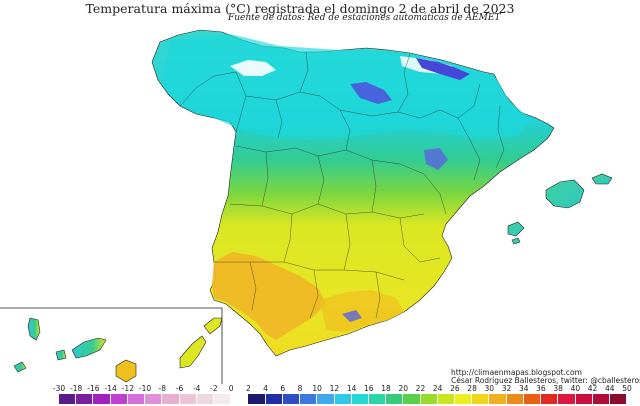 The height and width of the screenshot is (406, 640). What do you see at coordinates (317, 388) in the screenshot?
I see `legend-tick-label: 10` at bounding box center [317, 388].